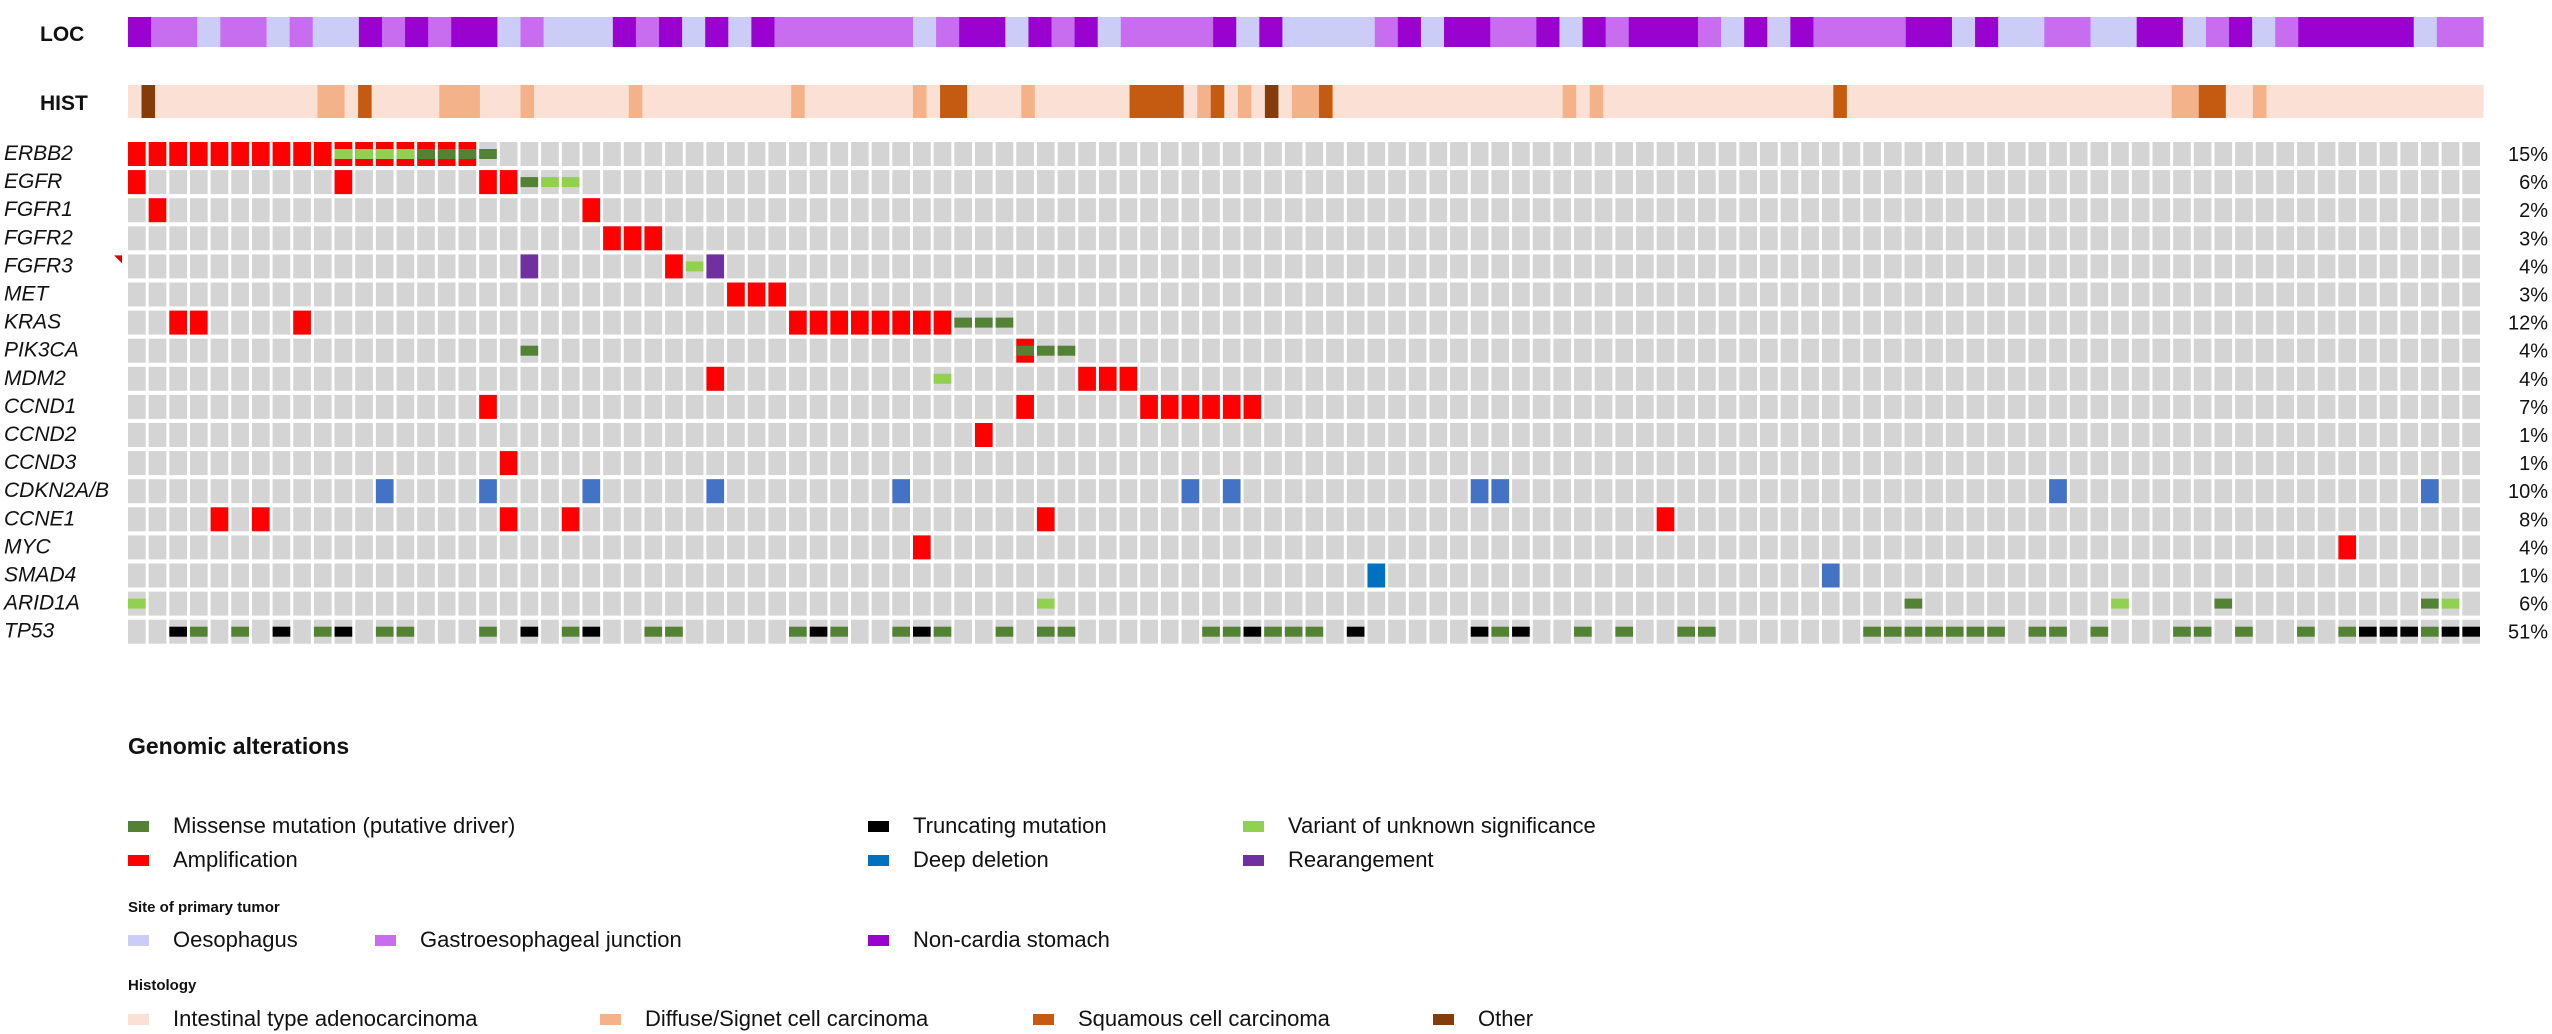 The width and height of the screenshot is (2552, 1034). Describe the element at coordinates (32, 322) in the screenshot. I see `gene-label-kras: KRAS` at that location.